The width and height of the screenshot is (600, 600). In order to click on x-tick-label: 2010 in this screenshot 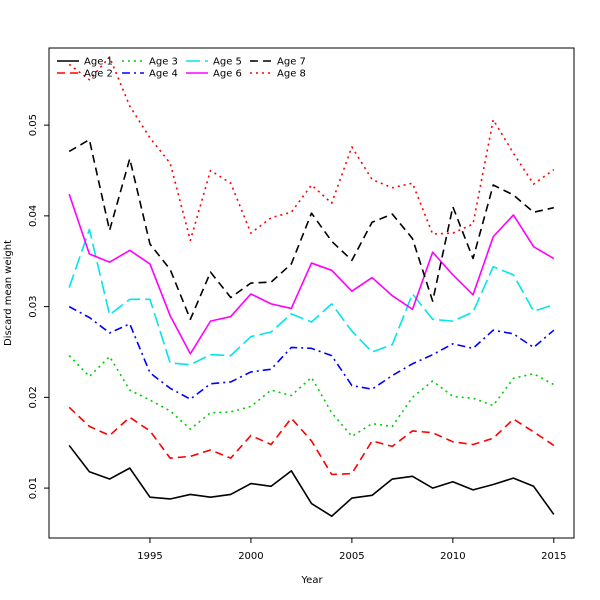, I will do `click(452, 556)`.